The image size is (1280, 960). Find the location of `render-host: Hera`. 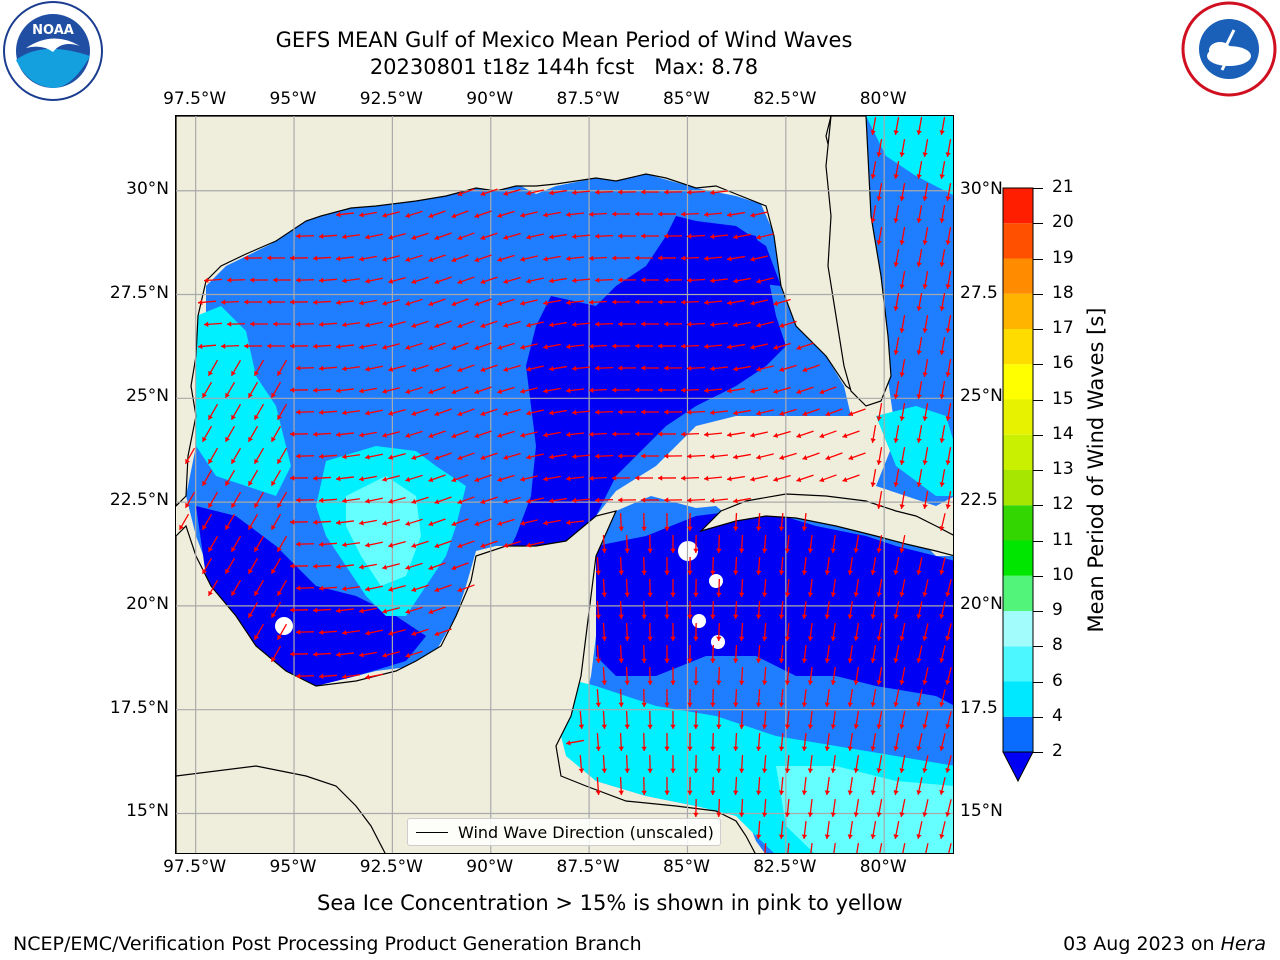

render-host: Hera is located at coordinates (1243, 944).